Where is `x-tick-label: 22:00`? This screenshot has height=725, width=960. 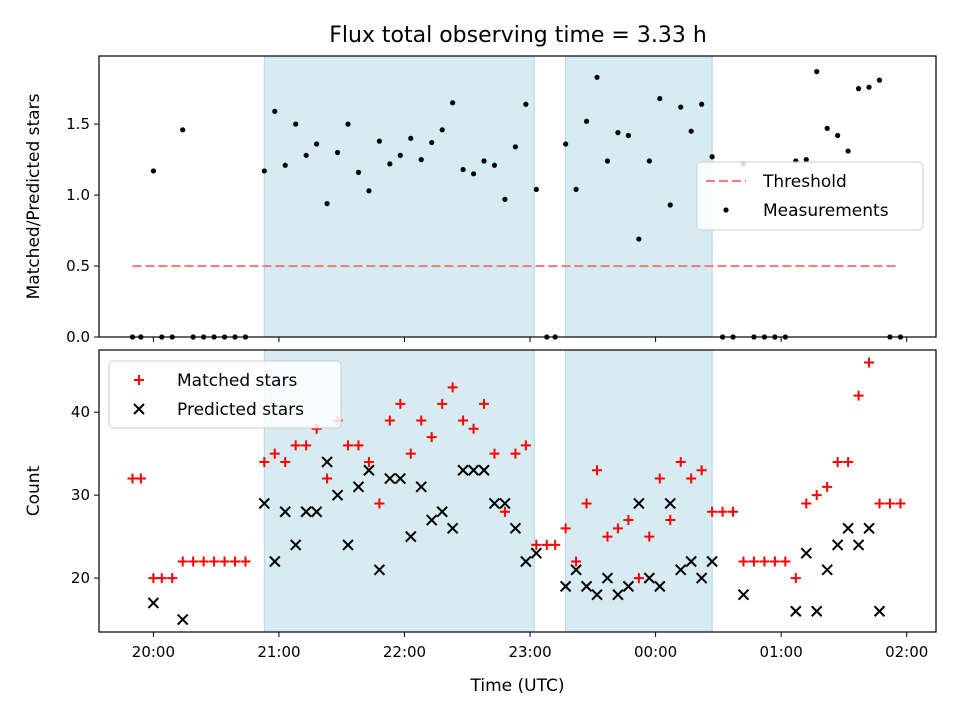 x-tick-label: 22:00 is located at coordinates (404, 652).